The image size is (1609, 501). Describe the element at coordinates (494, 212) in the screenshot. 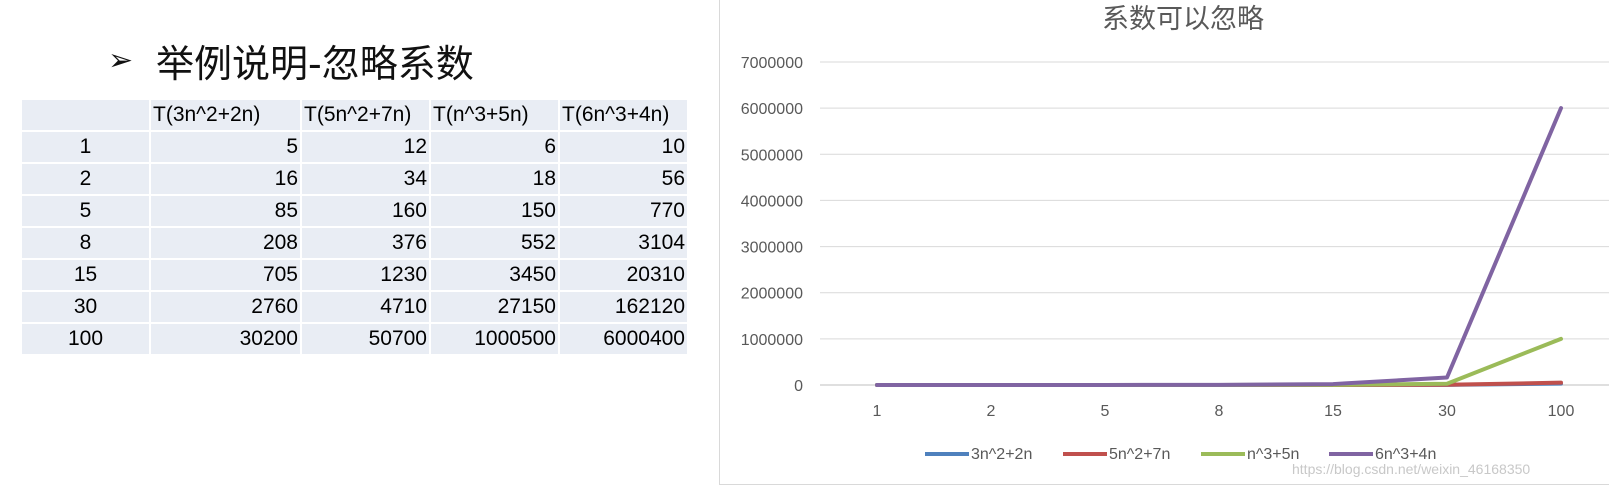

I see `value-cell: 150` at that location.